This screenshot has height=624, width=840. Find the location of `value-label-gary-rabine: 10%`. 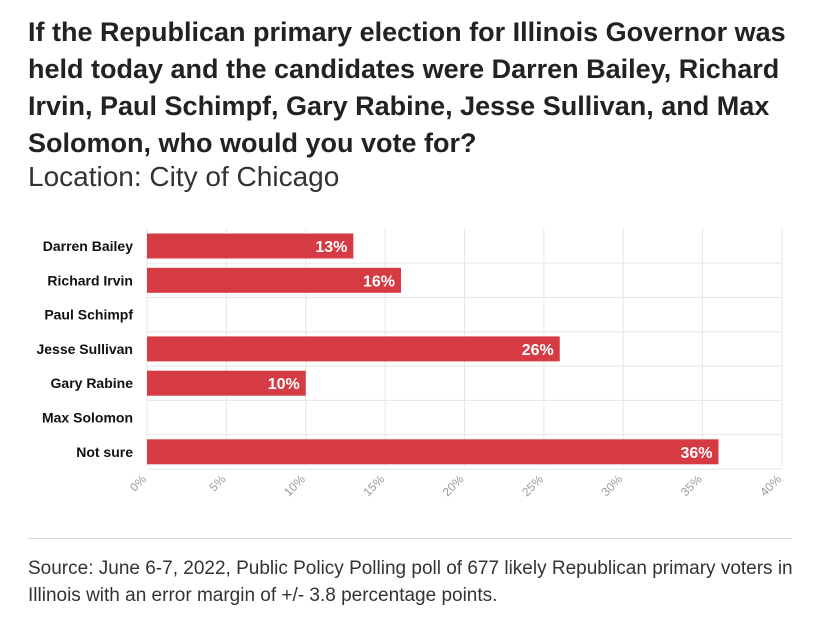

value-label-gary-rabine: 10% is located at coordinates (284, 384).